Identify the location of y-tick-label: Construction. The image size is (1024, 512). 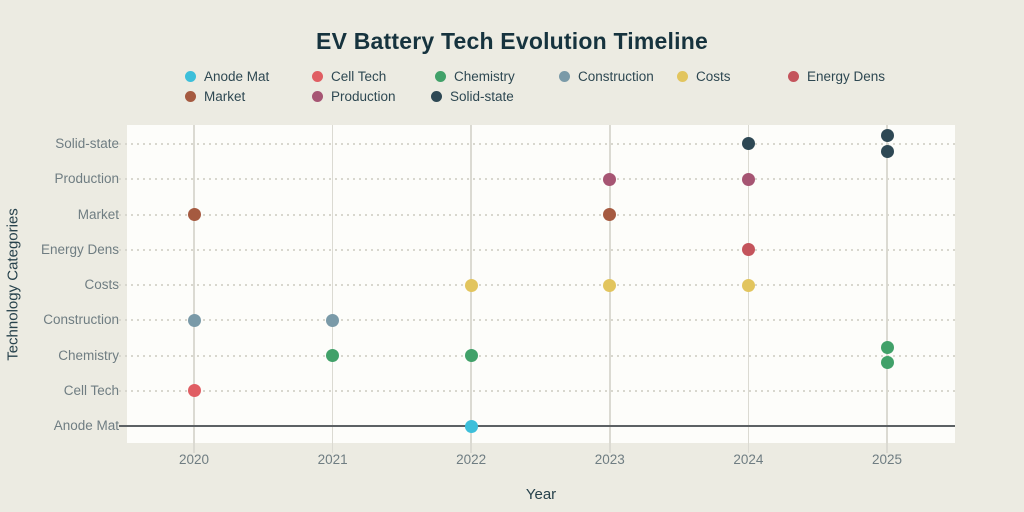
(81, 320).